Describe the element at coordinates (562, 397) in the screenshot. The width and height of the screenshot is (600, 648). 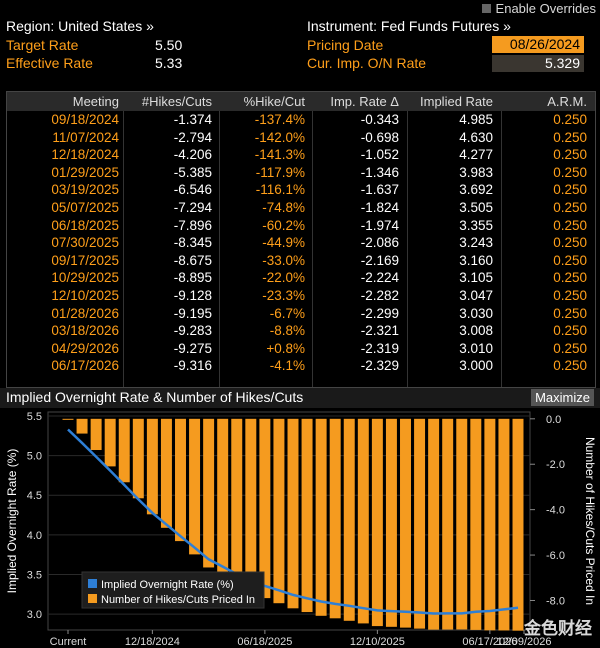
I see `maximize-button: Maximize` at that location.